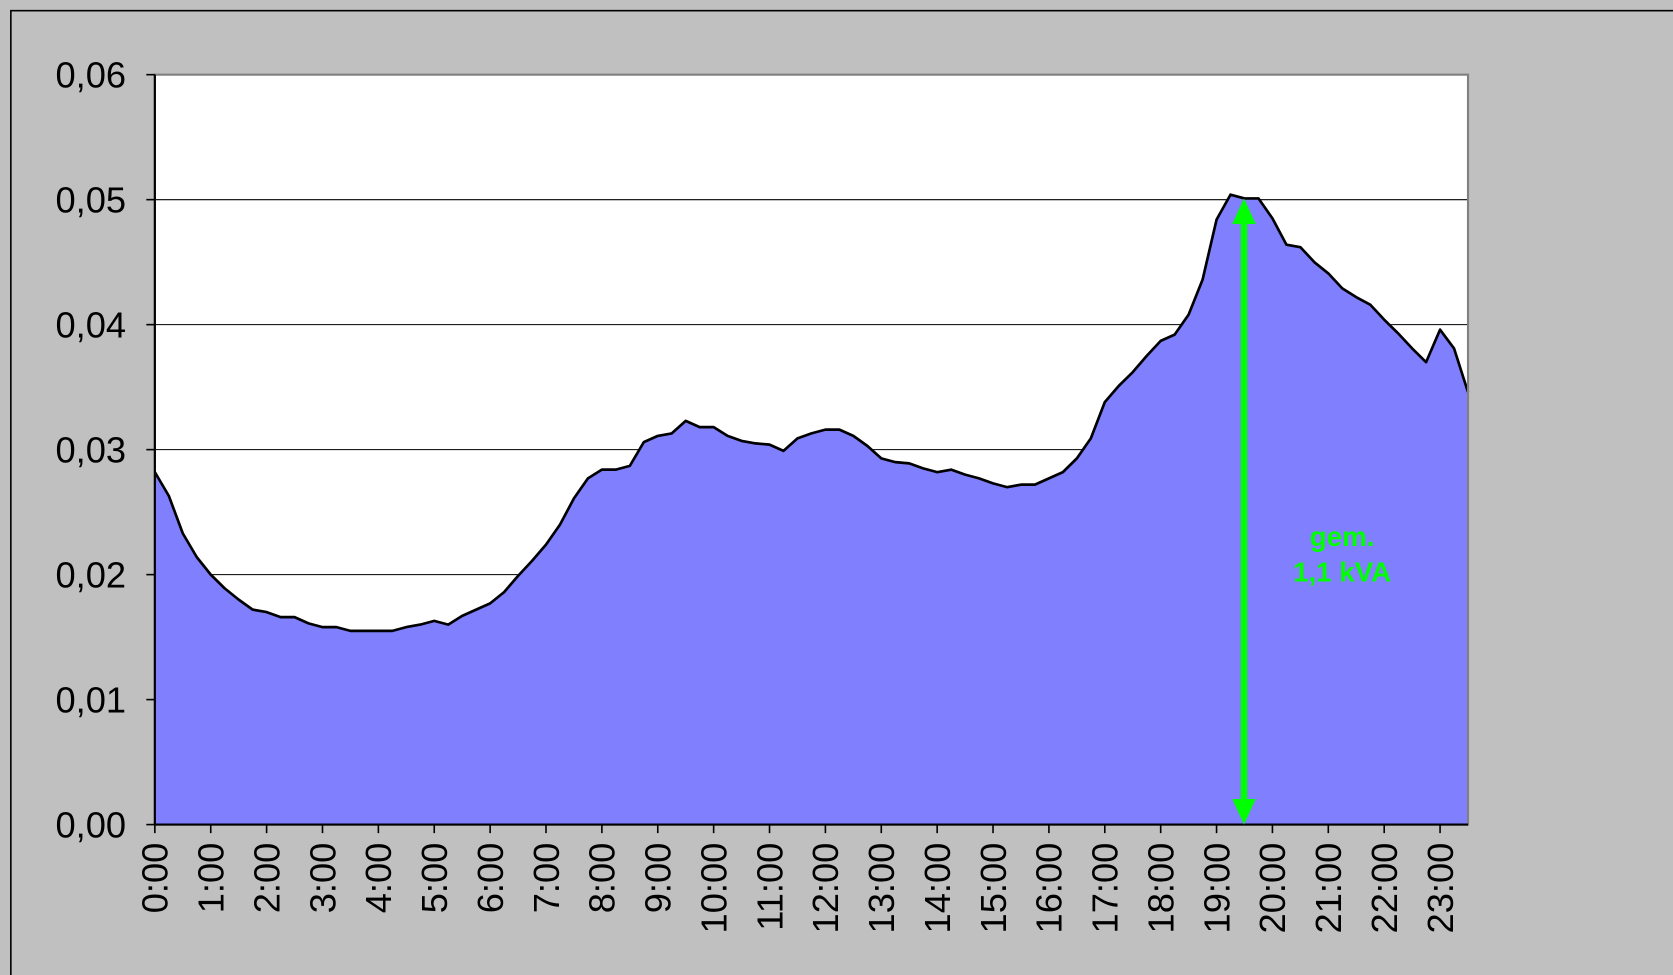 This screenshot has width=1673, height=975. What do you see at coordinates (1160, 888) in the screenshot?
I see `x-tick-label: 18:00` at bounding box center [1160, 888].